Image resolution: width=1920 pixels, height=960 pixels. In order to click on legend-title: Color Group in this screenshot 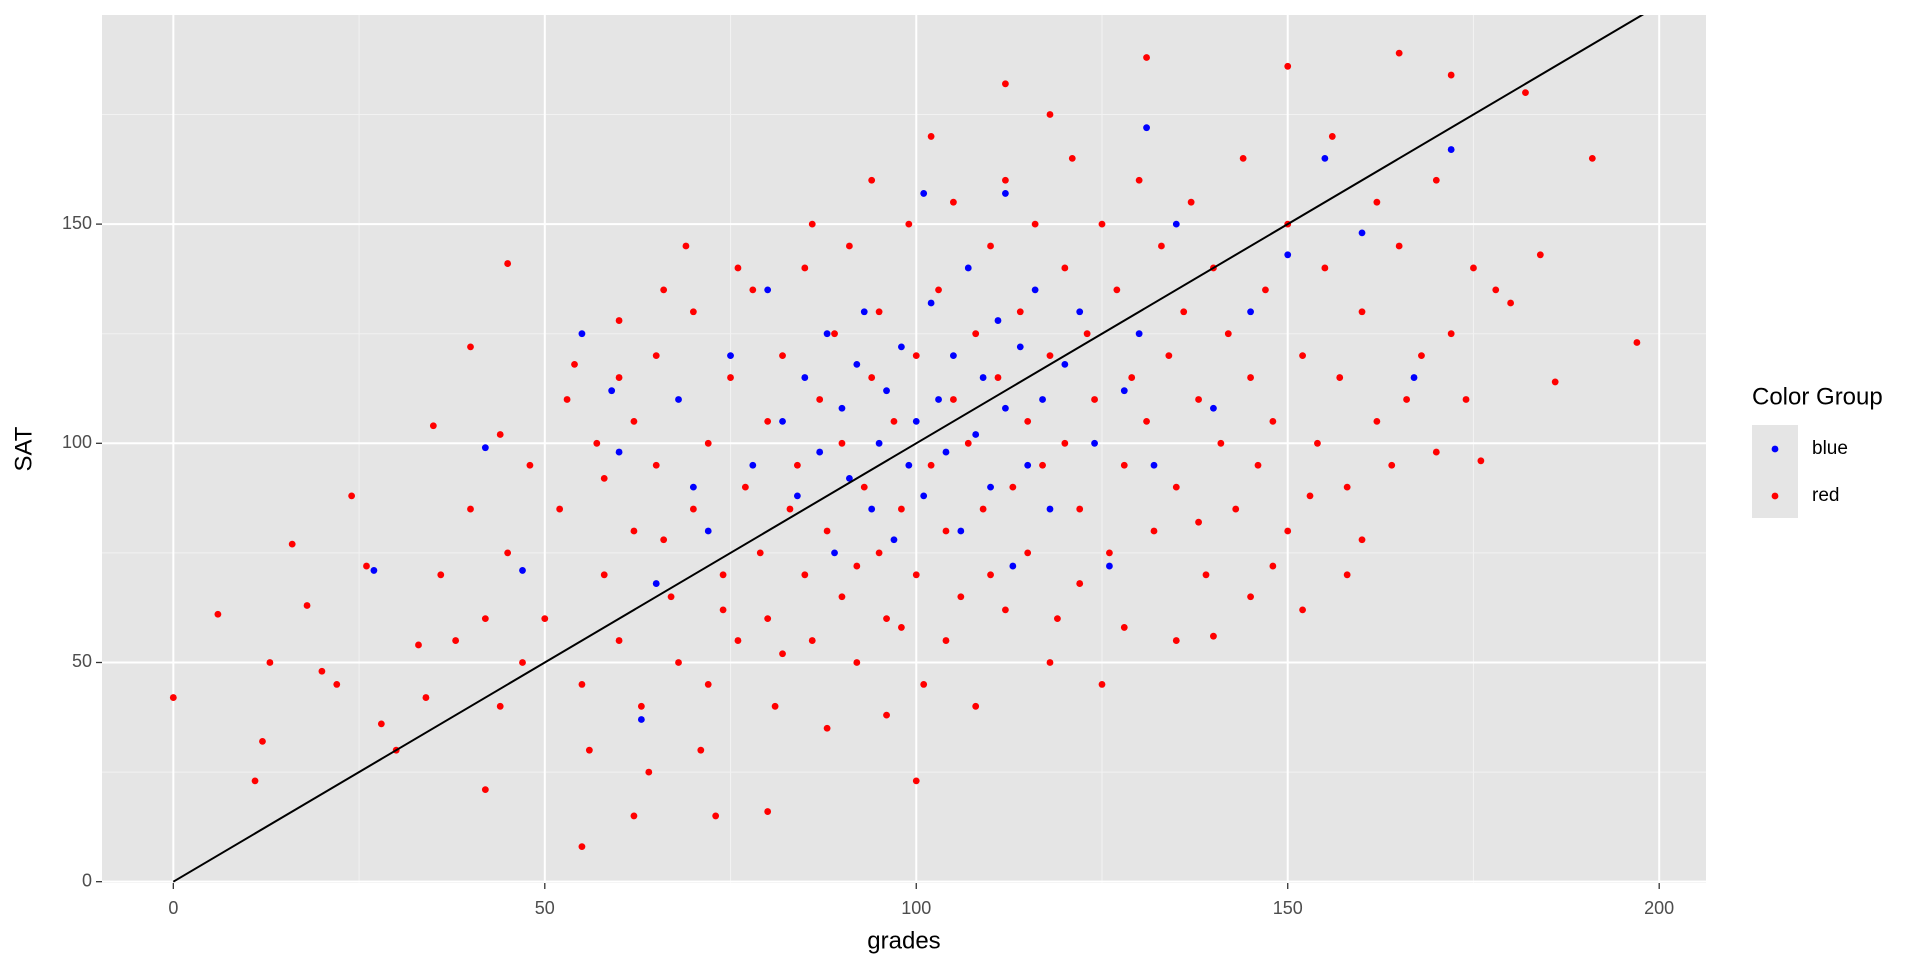, I will do `click(1817, 396)`.